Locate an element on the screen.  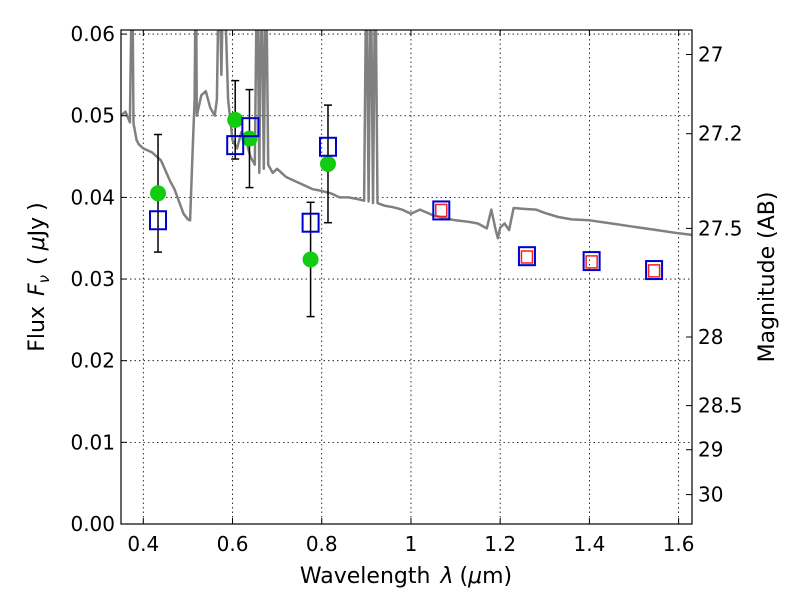
x-axis-label-unit-rest: m) is located at coordinates (497, 576).